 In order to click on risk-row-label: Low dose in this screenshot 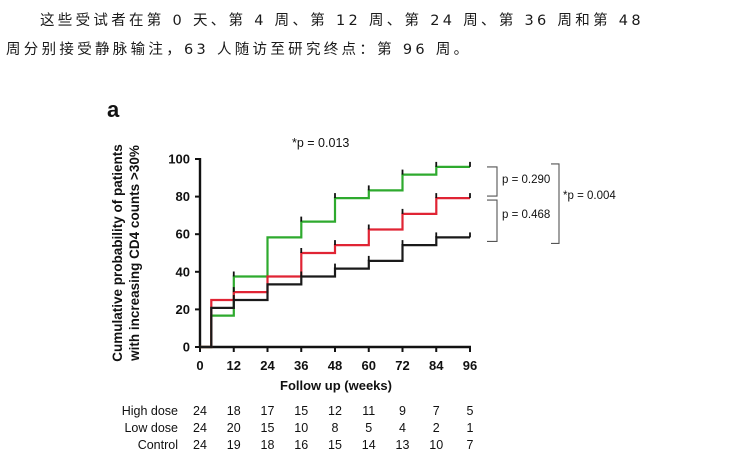, I will do `click(151, 428)`.